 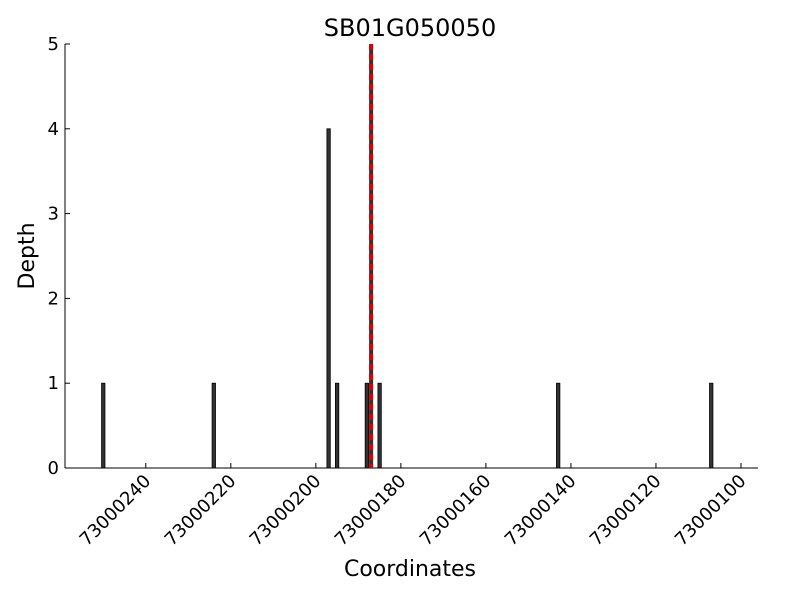 I want to click on y-tick-label: 0, so click(x=53, y=468).